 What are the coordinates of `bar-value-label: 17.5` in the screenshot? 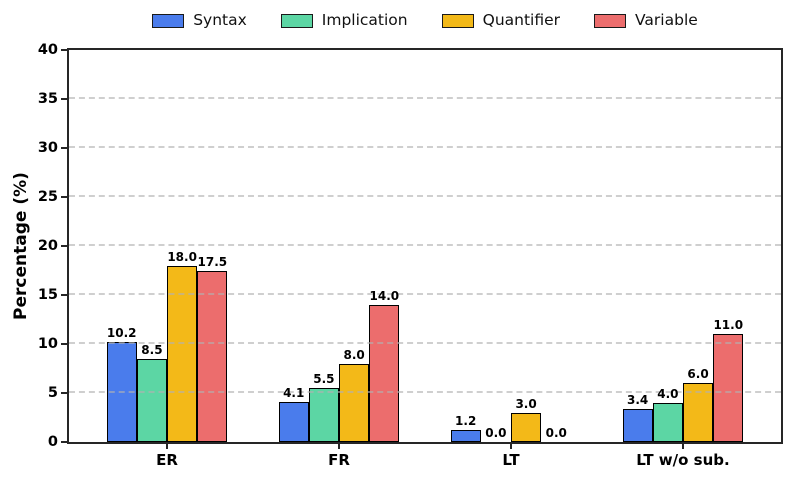 It's located at (212, 261).